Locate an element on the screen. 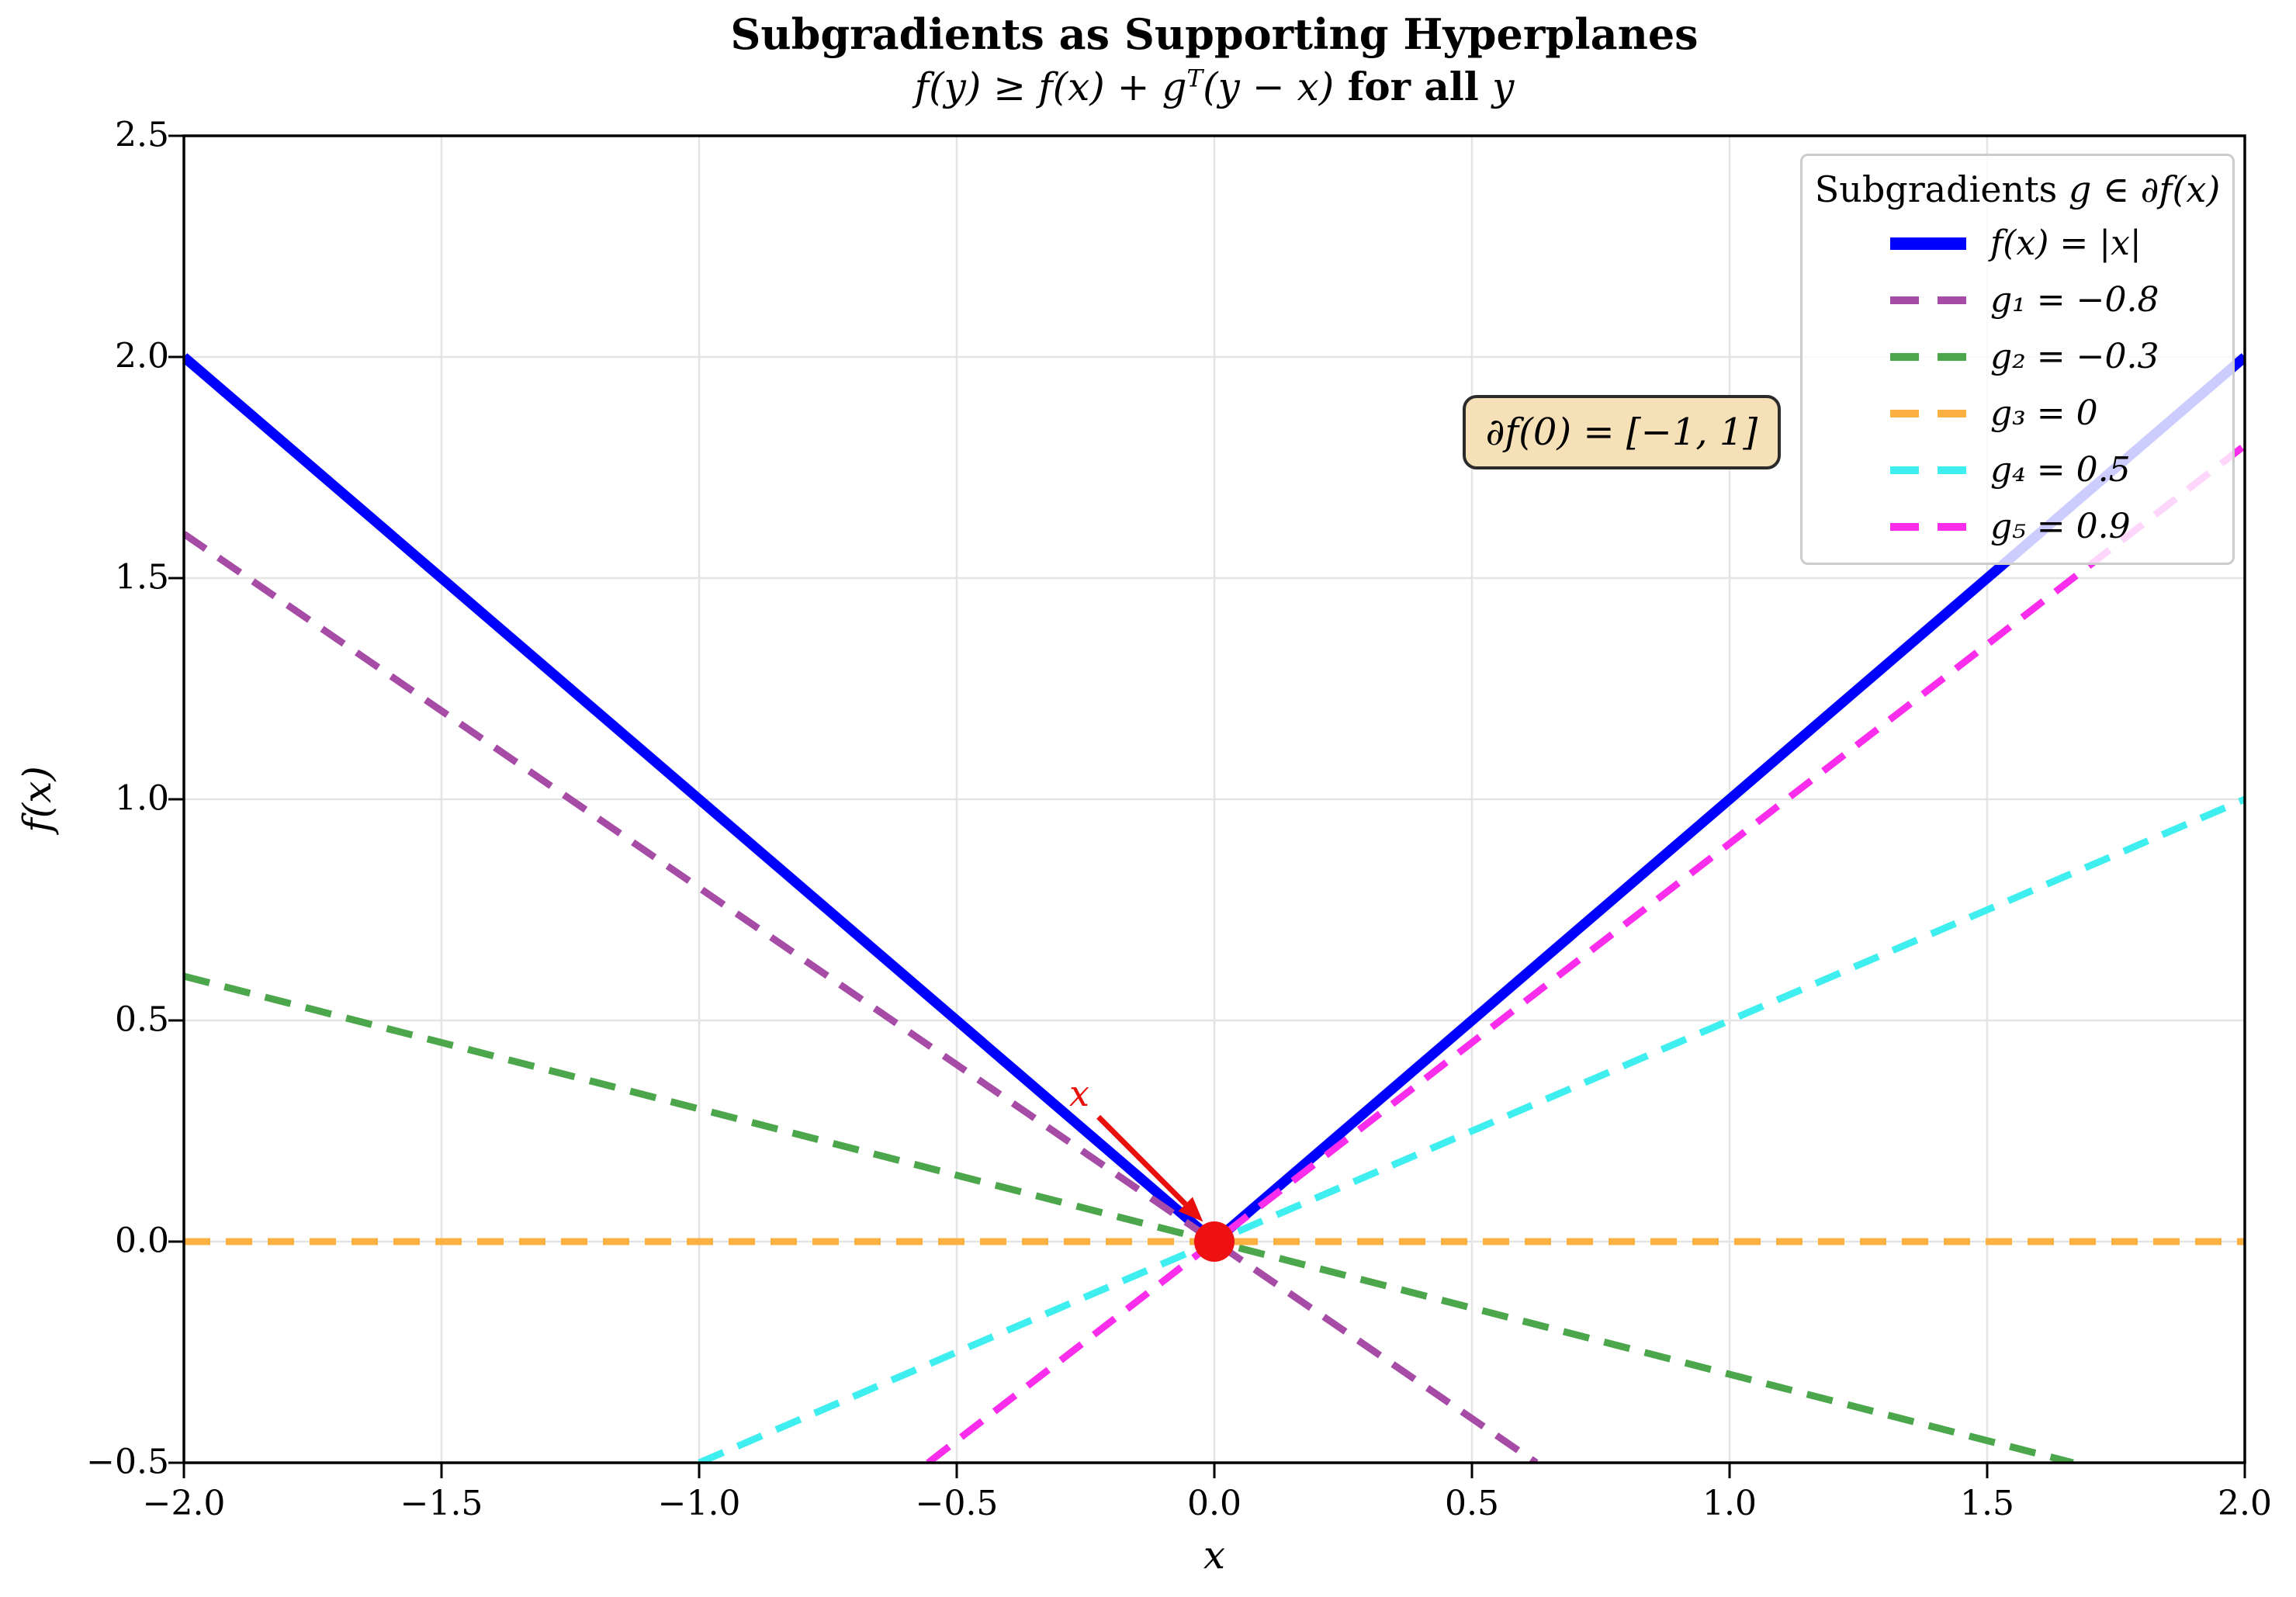 This screenshot has height=1597, width=2296. subtitle-math-2: (y − x) is located at coordinates (1269, 86).